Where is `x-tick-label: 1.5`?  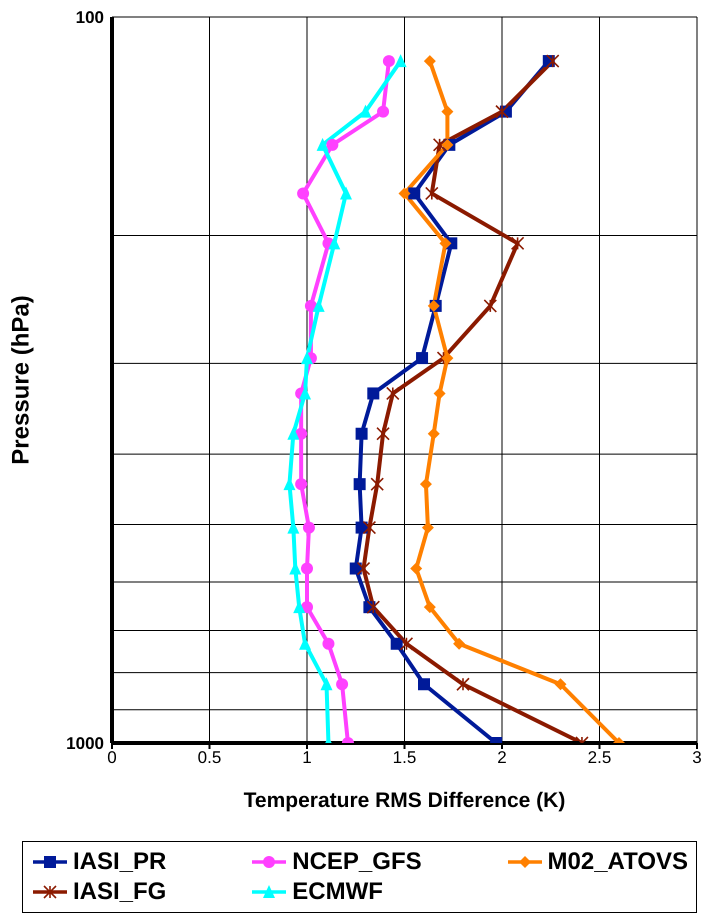
x-tick-label: 1.5 is located at coordinates (404, 758).